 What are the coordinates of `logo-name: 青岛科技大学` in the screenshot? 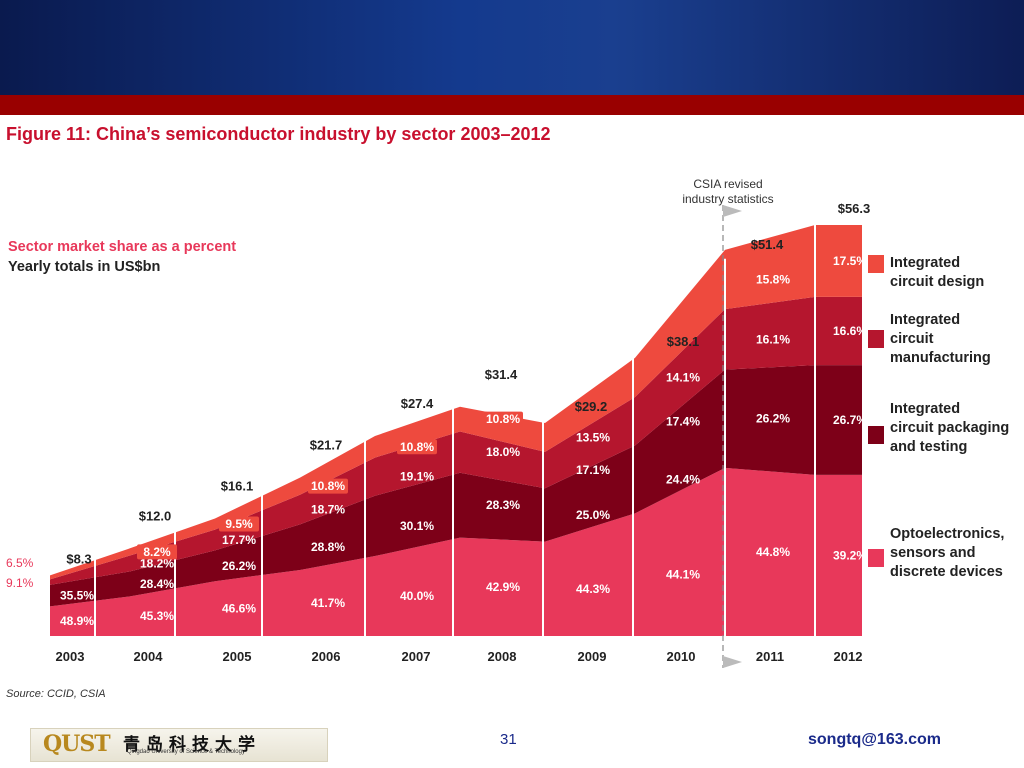 It's located at (192, 745).